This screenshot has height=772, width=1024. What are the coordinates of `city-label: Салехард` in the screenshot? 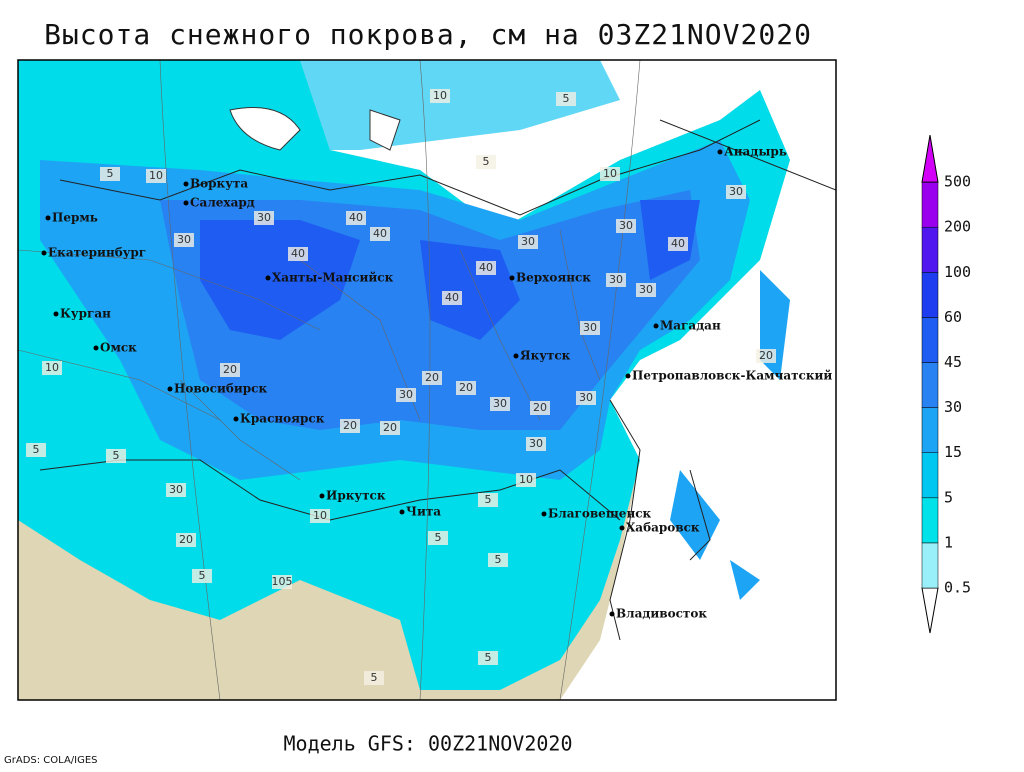 It's located at (222, 203).